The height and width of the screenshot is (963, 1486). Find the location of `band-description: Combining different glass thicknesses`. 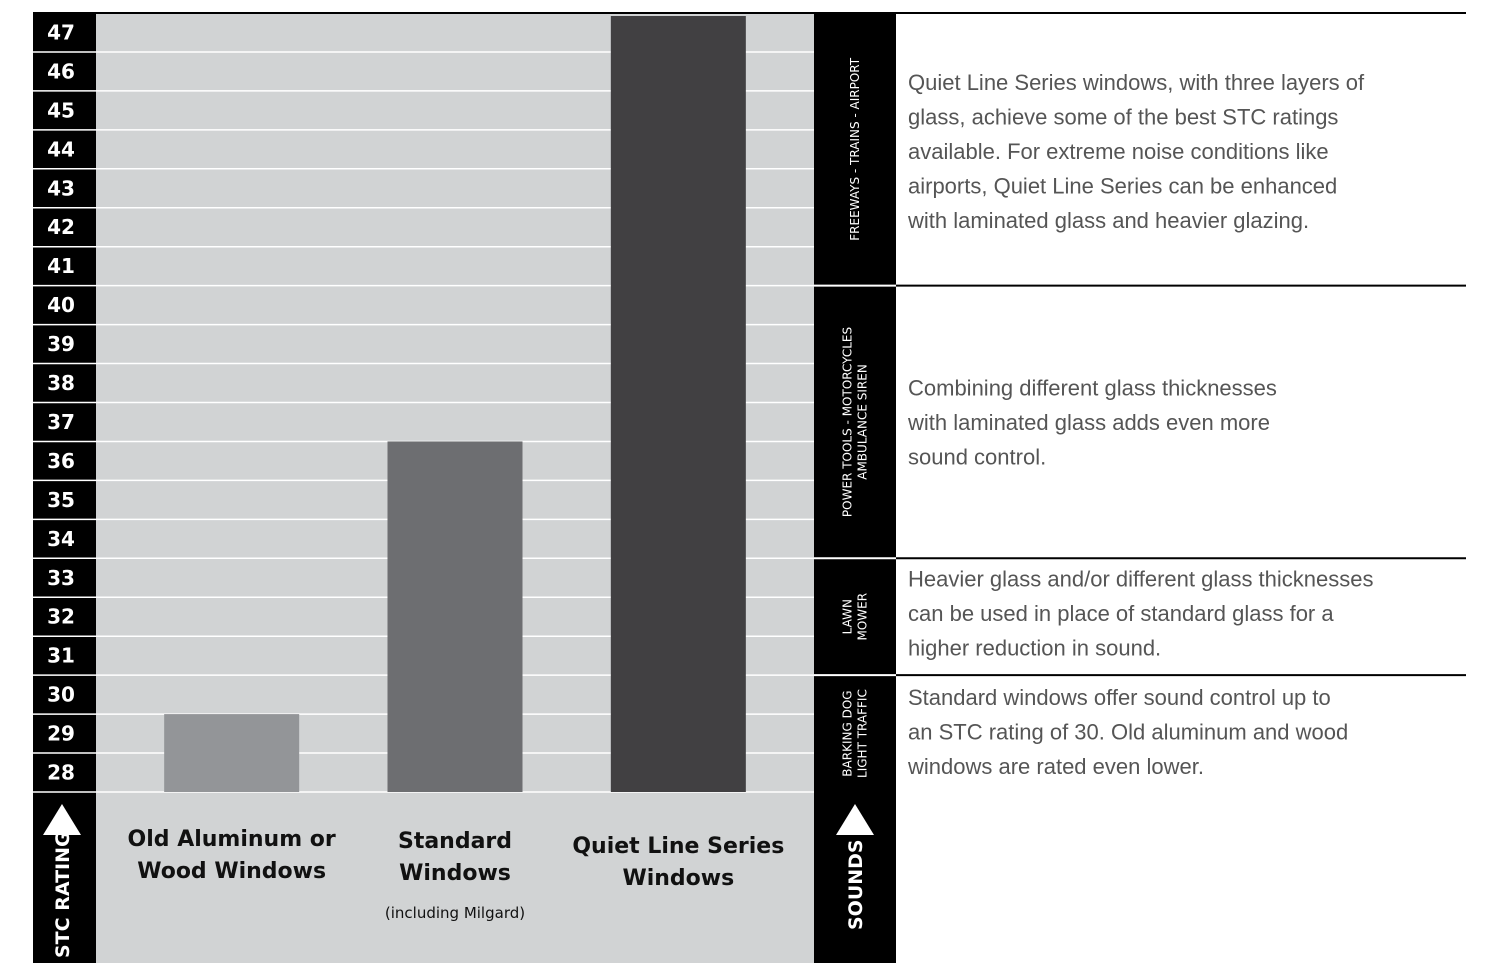

band-description: Combining different glass thicknesses is located at coordinates (1092, 387).